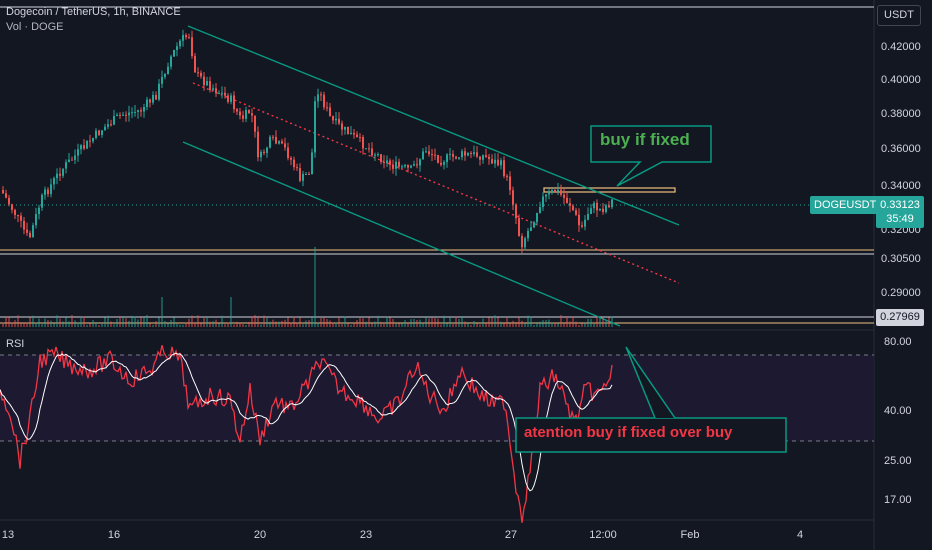 The image size is (932, 550). What do you see at coordinates (15, 344) in the screenshot?
I see `rsi-label: RSI` at bounding box center [15, 344].